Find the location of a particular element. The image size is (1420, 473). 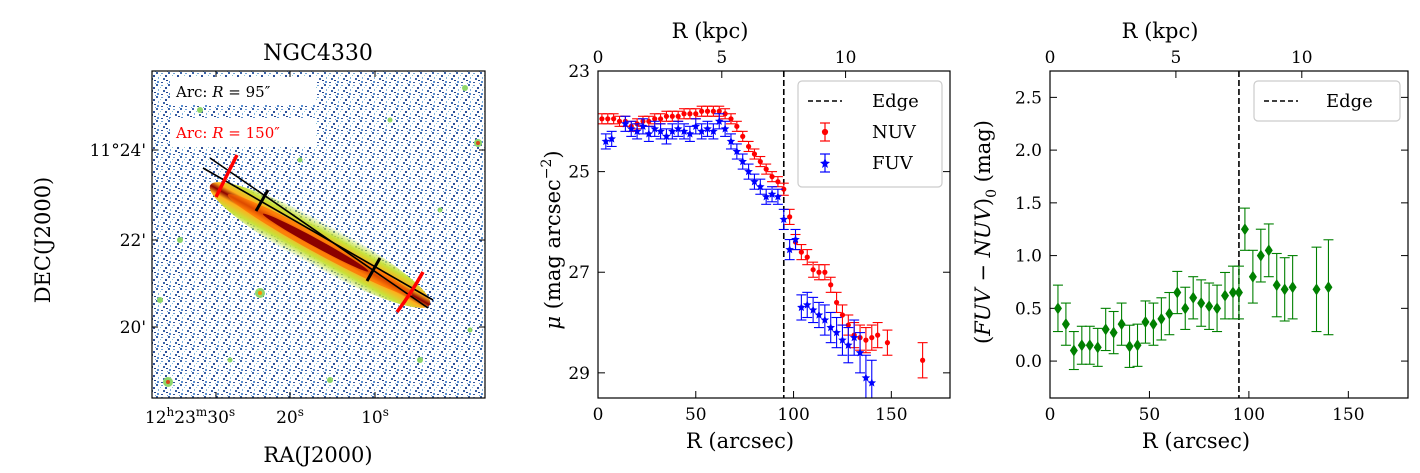

p3-y-tick-label: 1.0 is located at coordinates (1028, 257).